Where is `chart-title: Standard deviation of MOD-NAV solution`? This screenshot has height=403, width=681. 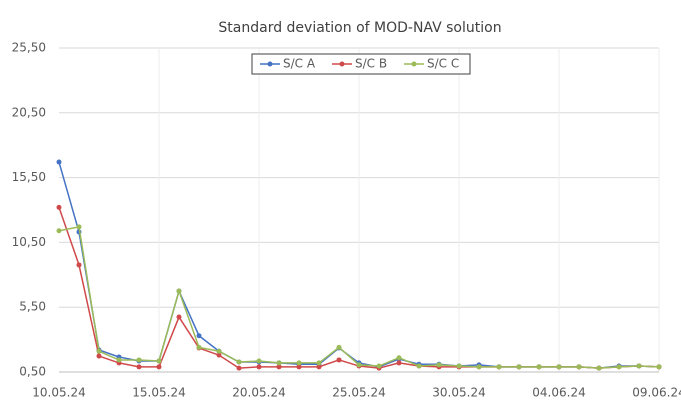 chart-title: Standard deviation of MOD-NAV solution is located at coordinates (359, 28).